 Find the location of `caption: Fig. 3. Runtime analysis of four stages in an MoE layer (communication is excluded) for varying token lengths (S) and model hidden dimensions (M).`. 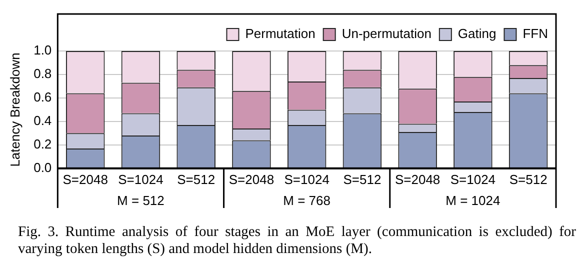

caption: Fig. 3. Runtime analysis of four stages in an MoE layer (communication is excluded) for varying token lengths (S) and model hidden dimensions (M). is located at coordinates (297, 241).